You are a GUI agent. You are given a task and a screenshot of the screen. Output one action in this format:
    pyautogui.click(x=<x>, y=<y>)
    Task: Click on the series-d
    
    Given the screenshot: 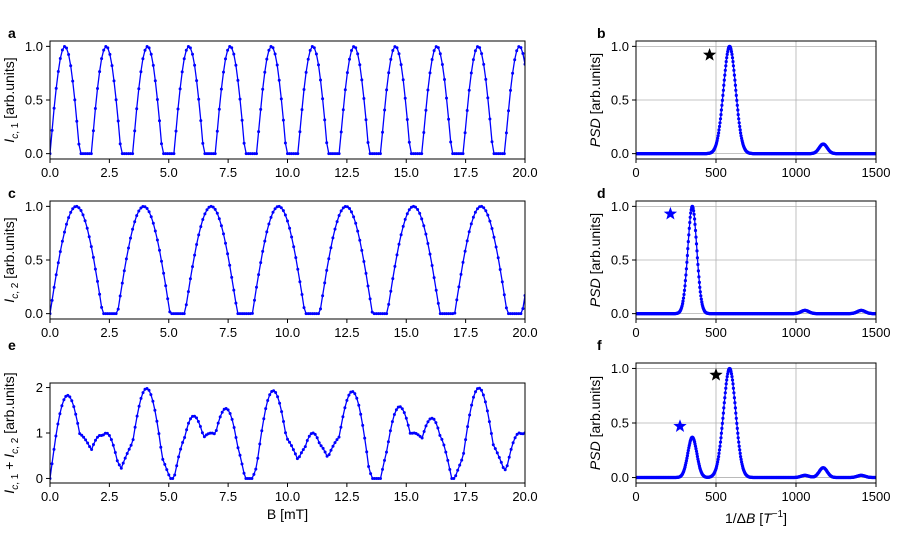 What is the action you would take?
    pyautogui.click(x=756, y=260)
    